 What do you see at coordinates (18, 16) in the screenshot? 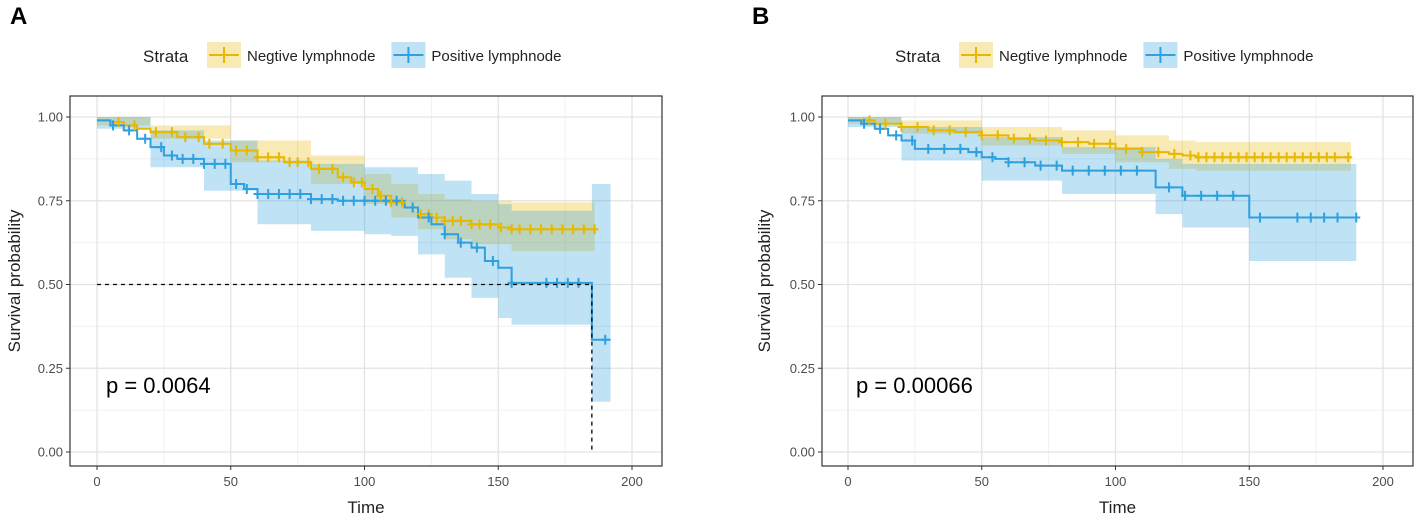
I see `panel-letter: A` at bounding box center [18, 16].